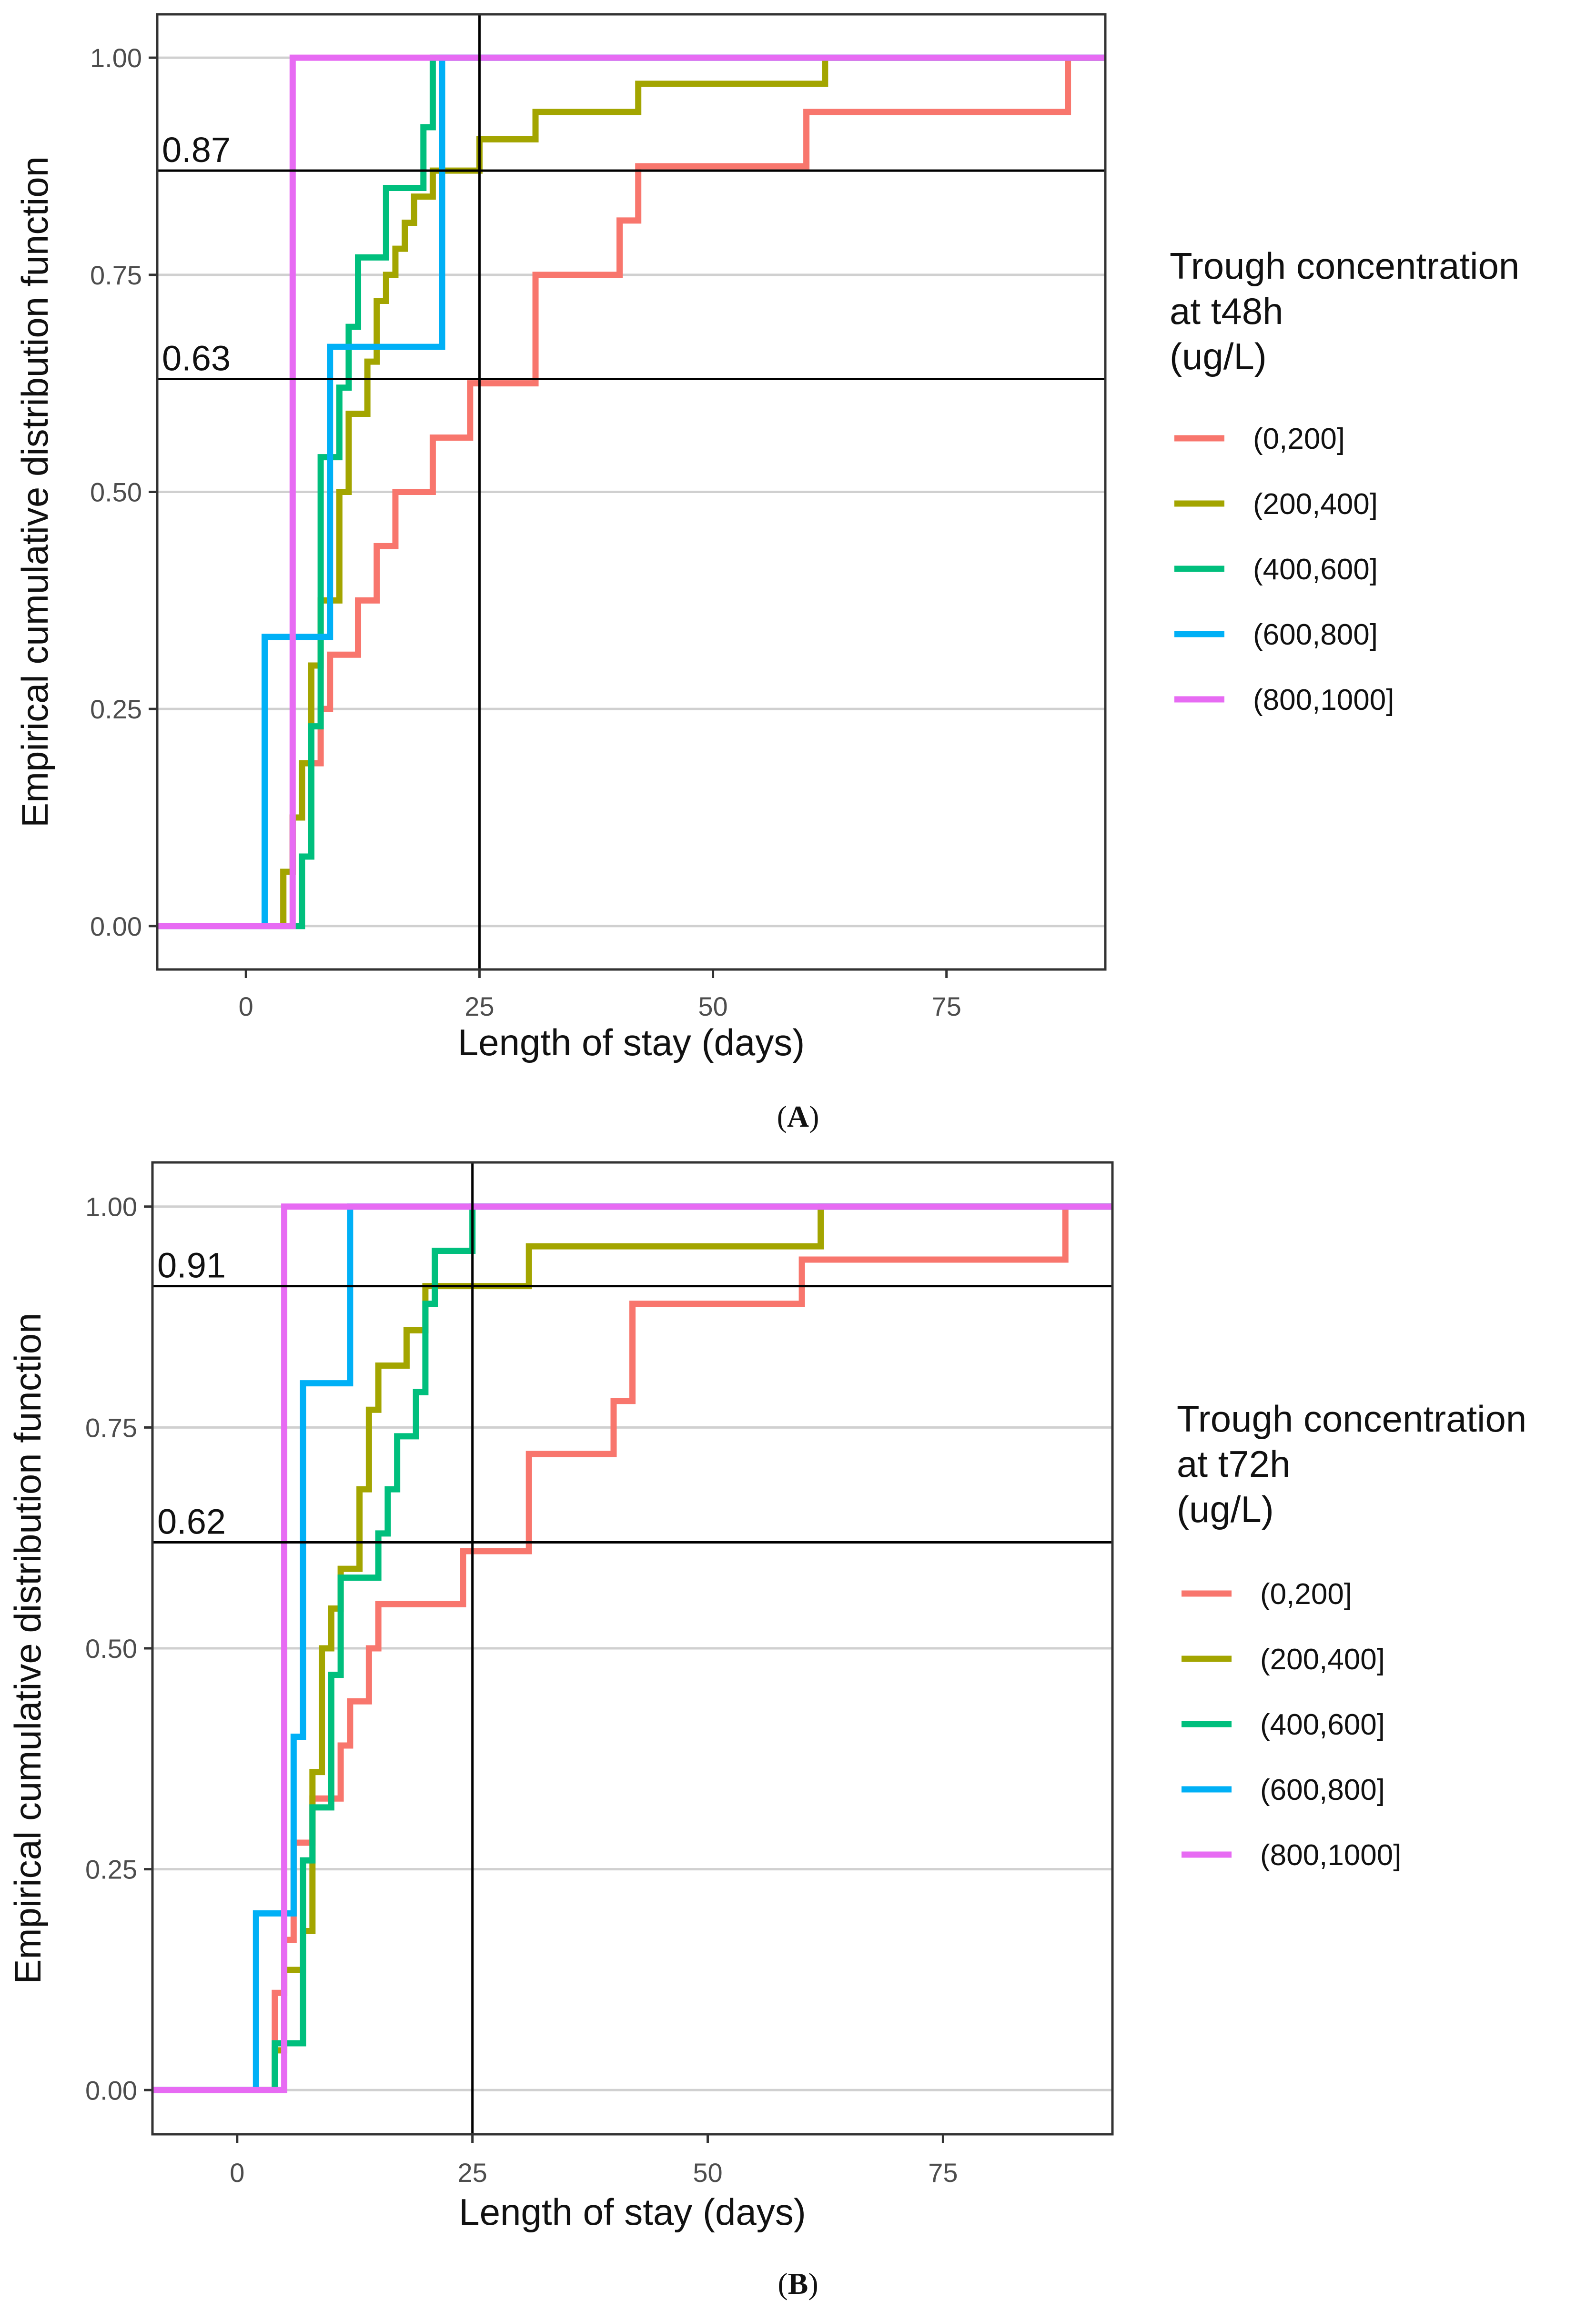 The width and height of the screenshot is (1596, 2311). What do you see at coordinates (191, 1265) in the screenshot?
I see `reference-line-label: 0.91` at bounding box center [191, 1265].